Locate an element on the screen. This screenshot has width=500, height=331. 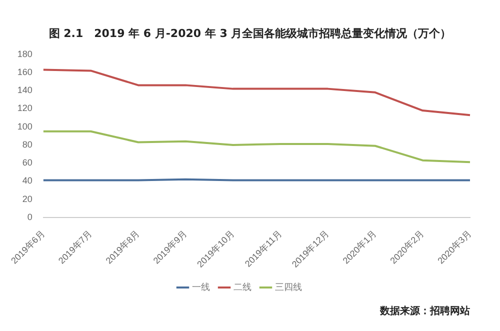
y-tick-label: 20 is located at coordinates (27, 199).